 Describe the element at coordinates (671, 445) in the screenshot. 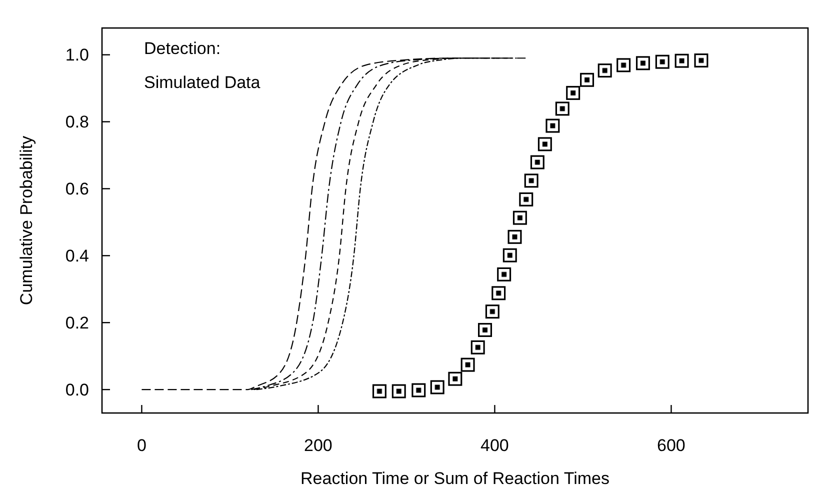

I see `x-tick-label: 600` at that location.